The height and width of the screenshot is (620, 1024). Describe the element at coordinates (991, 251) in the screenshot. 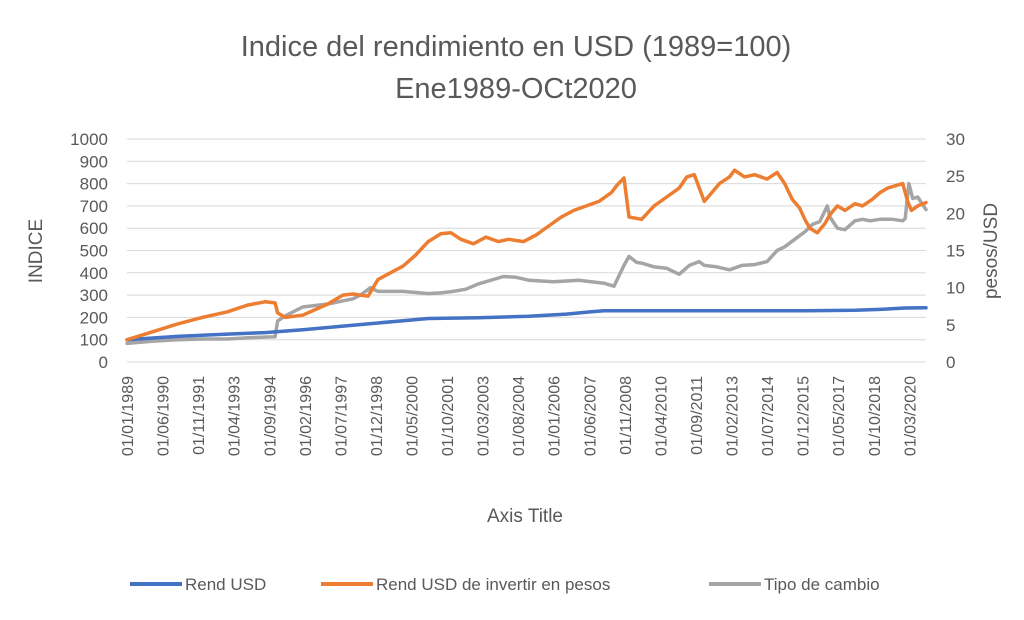

I see `y2-axis-title: pesos/USD` at that location.